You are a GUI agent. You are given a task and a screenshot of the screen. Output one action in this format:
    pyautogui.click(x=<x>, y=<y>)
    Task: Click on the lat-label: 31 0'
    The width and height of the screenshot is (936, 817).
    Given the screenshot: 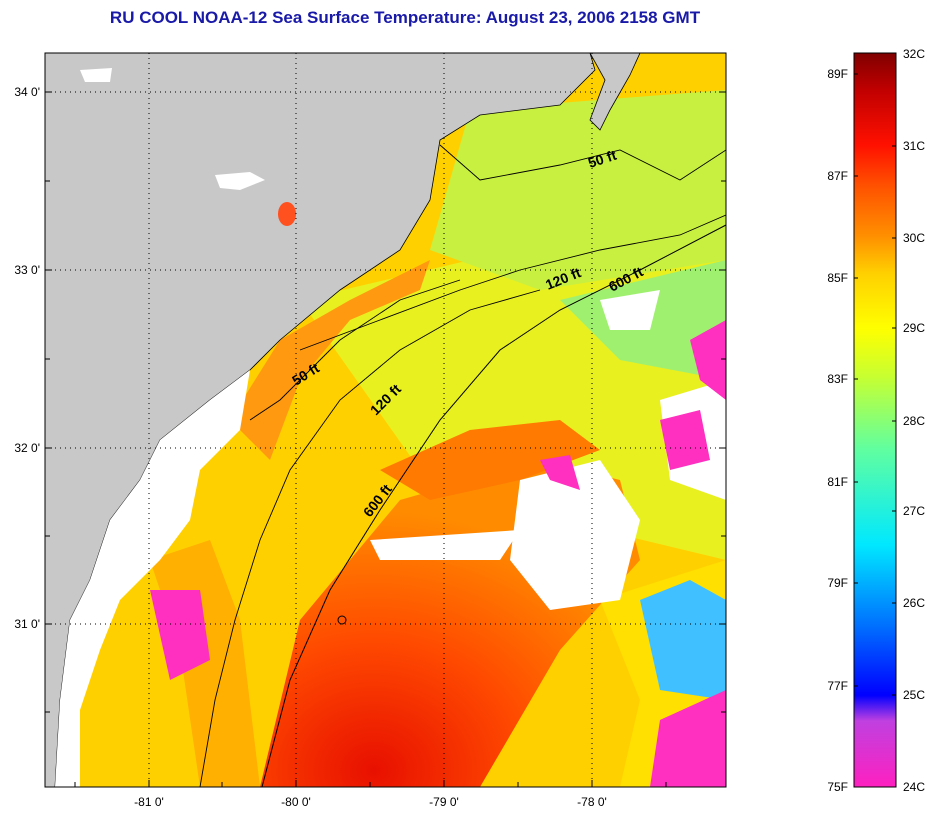 What is the action you would take?
    pyautogui.click(x=27, y=624)
    